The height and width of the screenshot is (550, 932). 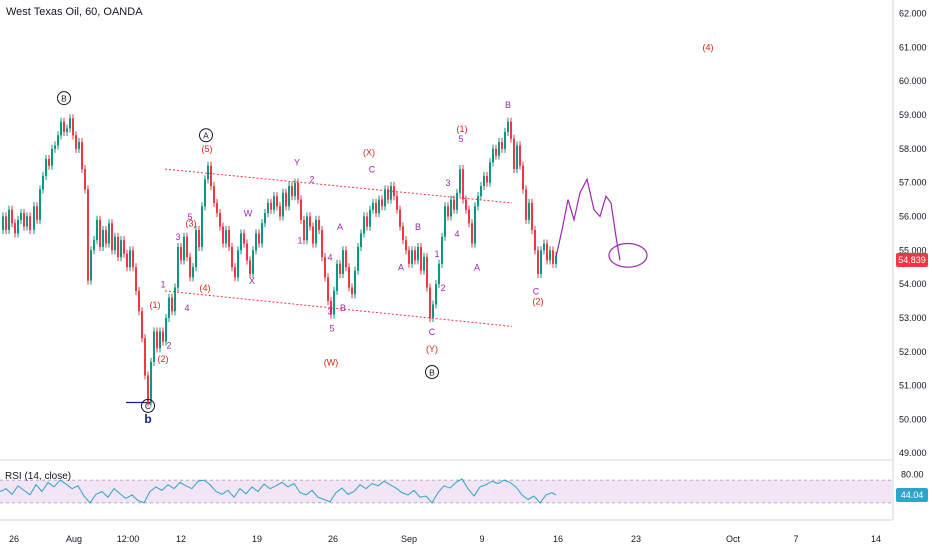 I want to click on time-tick-label: 14, so click(x=876, y=539).